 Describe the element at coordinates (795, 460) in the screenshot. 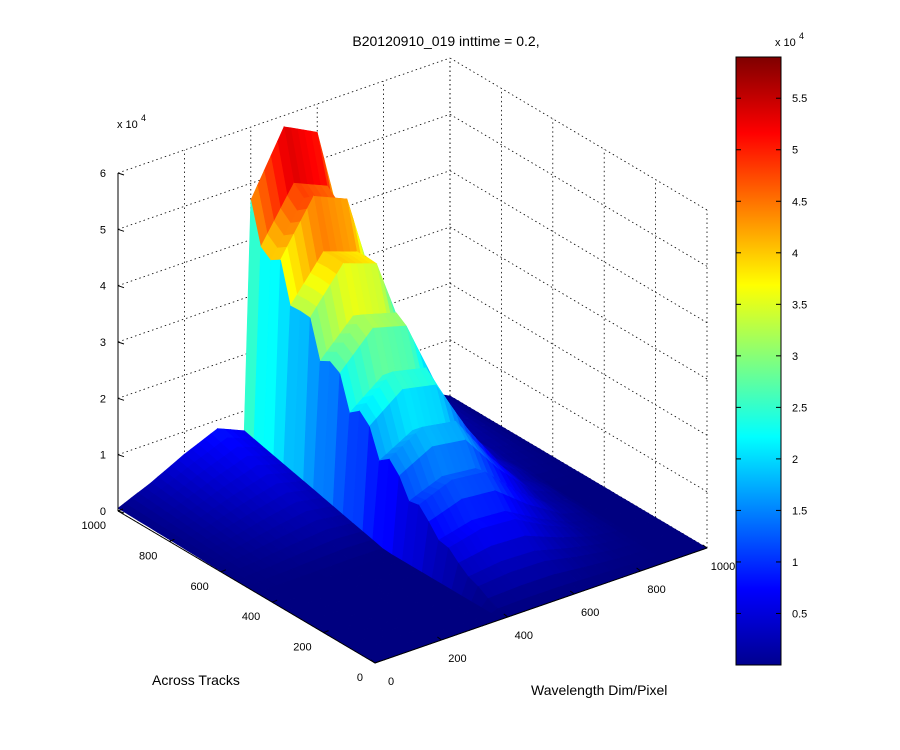

I see `colorbar-tick-label: 2` at that location.